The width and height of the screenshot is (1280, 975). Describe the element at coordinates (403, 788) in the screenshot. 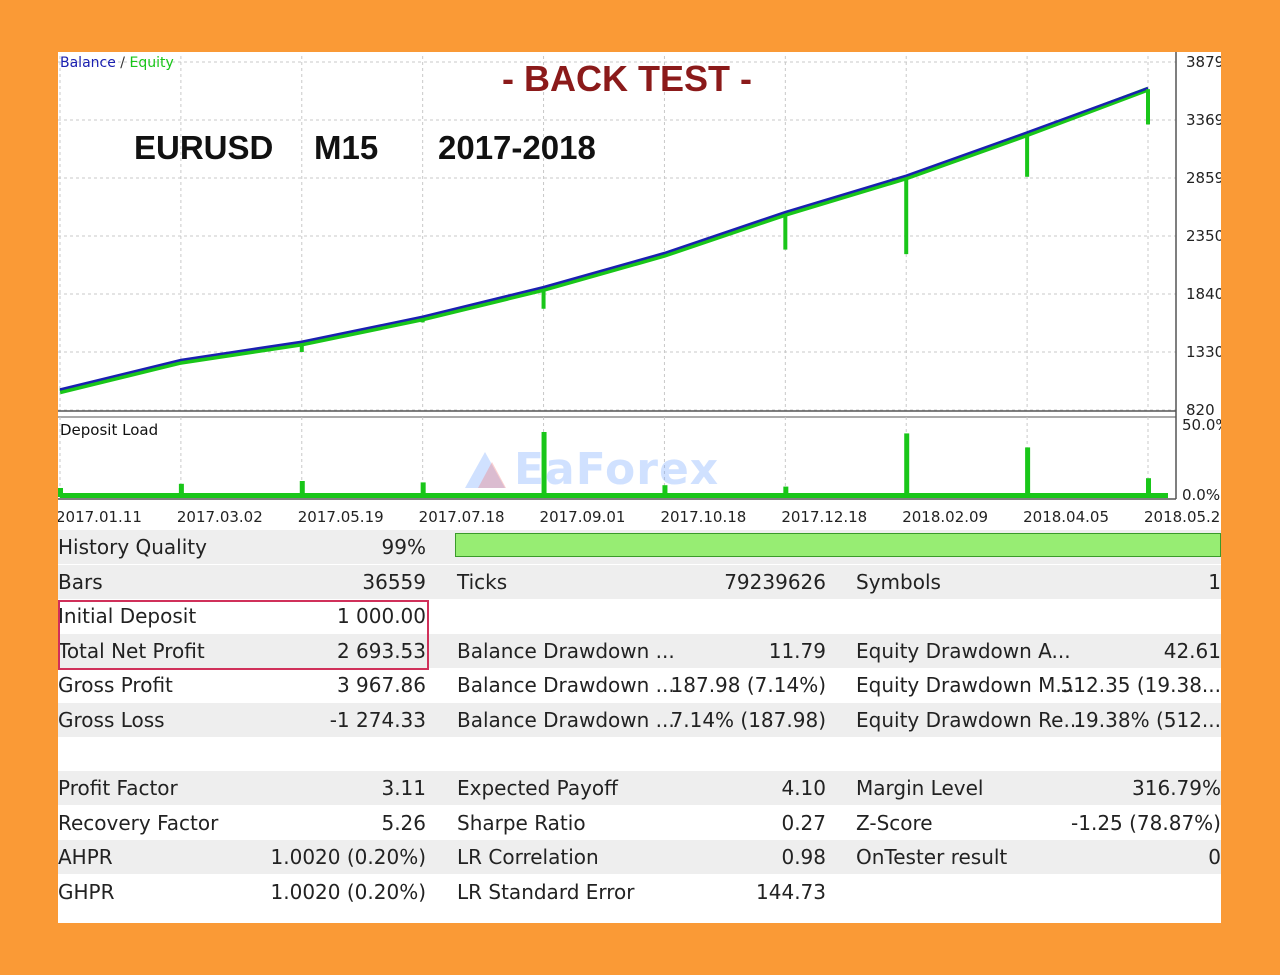

I see `stat-value: 3.11` at that location.